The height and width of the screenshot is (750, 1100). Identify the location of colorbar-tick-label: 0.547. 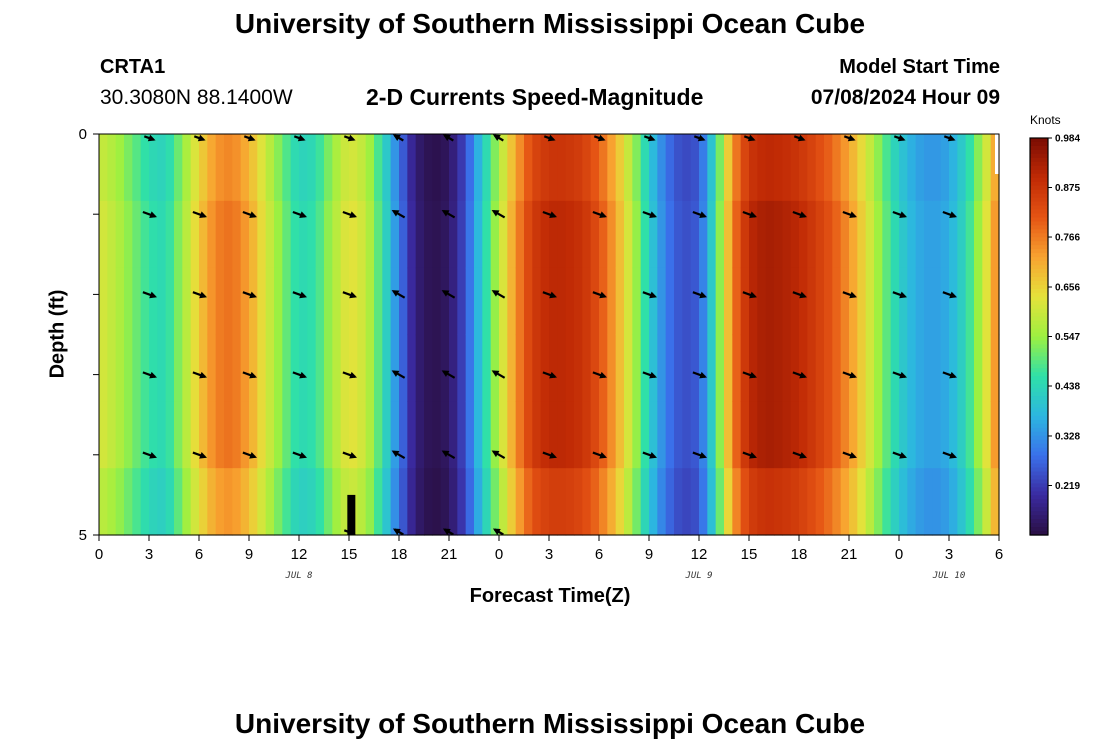
(1067, 337).